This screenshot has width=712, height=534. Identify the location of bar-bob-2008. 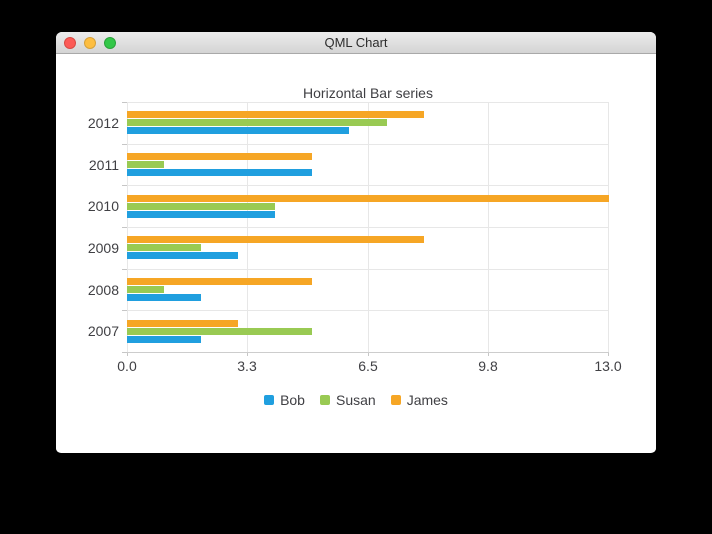
(164, 297).